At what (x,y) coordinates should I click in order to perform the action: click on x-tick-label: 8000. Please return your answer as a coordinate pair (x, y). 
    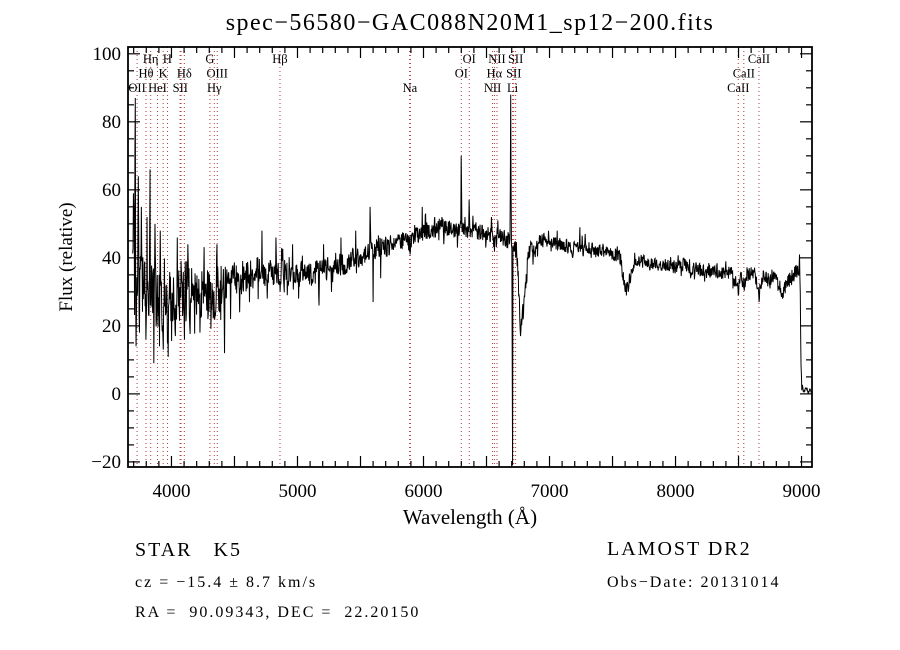
    Looking at the image, I should click on (676, 491).